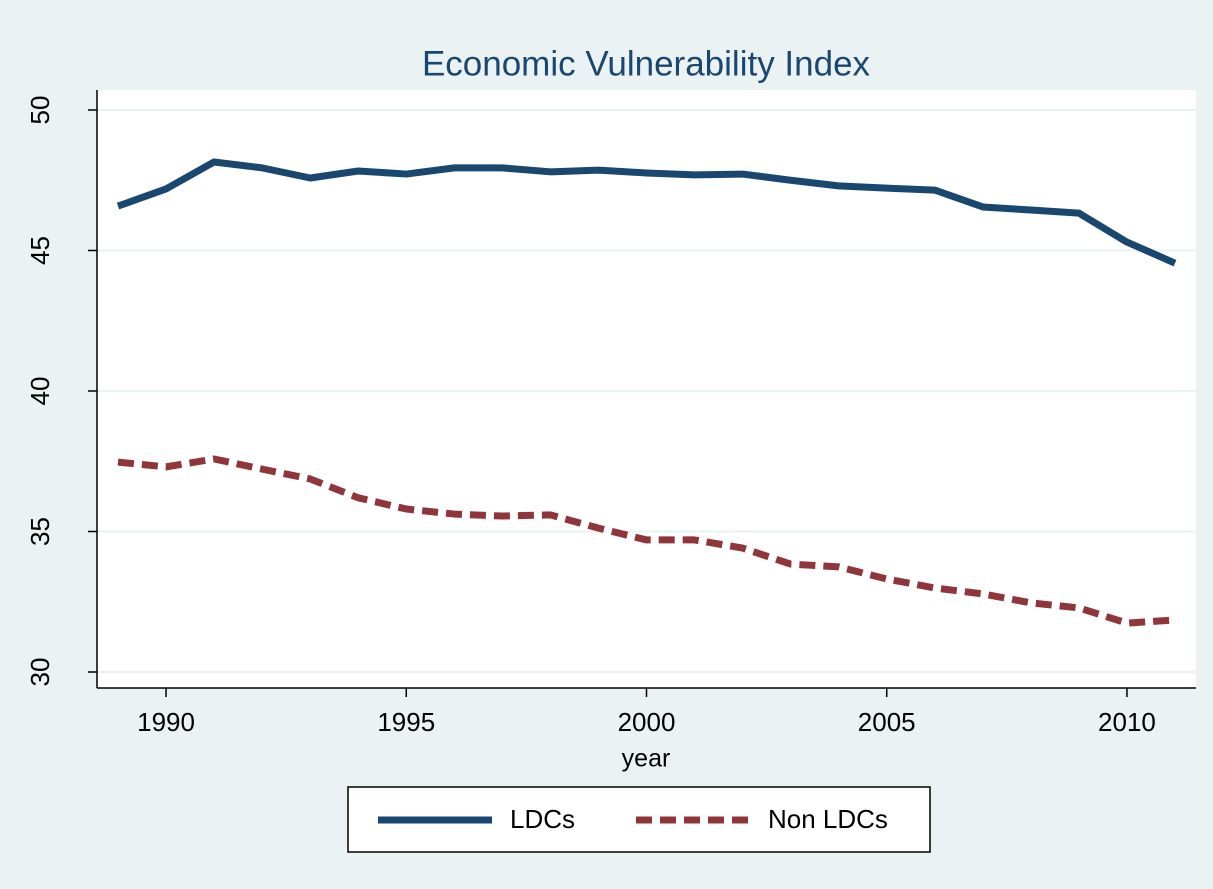 This screenshot has width=1213, height=889. What do you see at coordinates (40, 110) in the screenshot?
I see `y-tick-label: 50` at bounding box center [40, 110].